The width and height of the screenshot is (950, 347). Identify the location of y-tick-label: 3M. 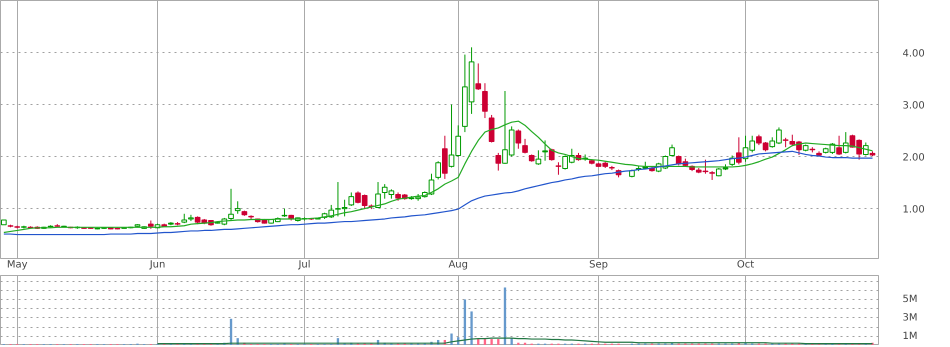
(910, 318).